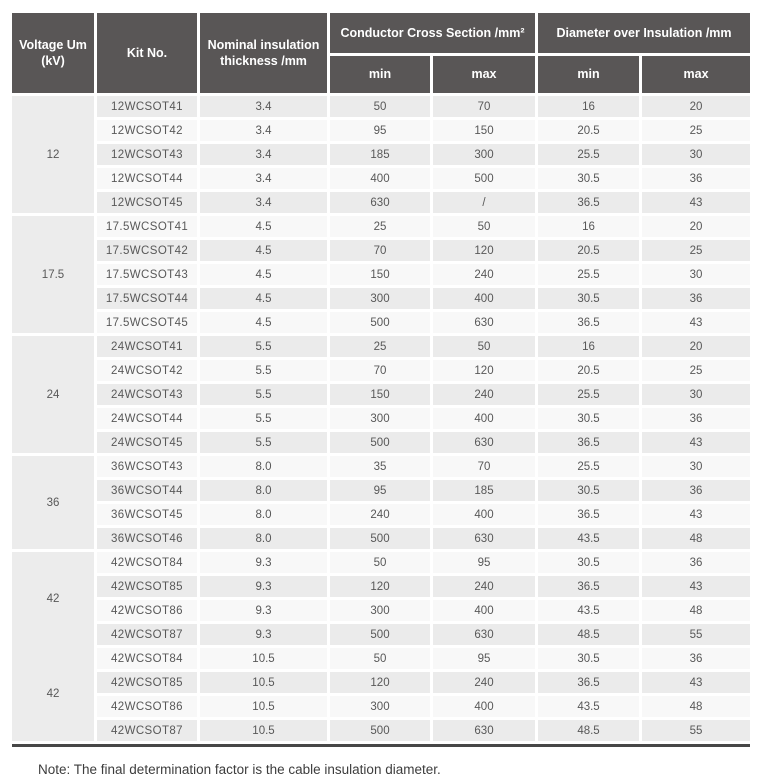 The image size is (763, 783). What do you see at coordinates (147, 466) in the screenshot?
I see `kit-cell: 36WCSOT43` at bounding box center [147, 466].